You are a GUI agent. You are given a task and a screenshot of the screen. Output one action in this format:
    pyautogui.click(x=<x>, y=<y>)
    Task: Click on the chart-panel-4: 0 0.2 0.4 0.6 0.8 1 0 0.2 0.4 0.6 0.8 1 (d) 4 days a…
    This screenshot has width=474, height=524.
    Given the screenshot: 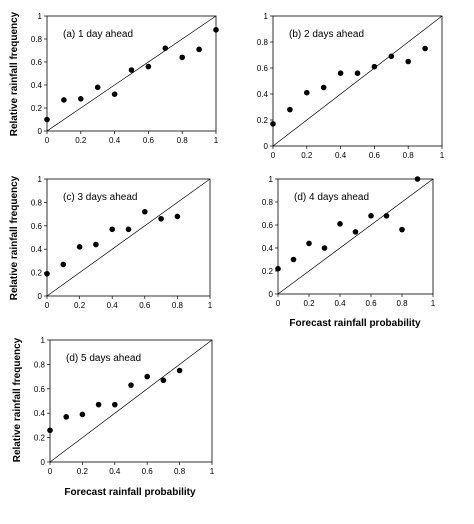 What is the action you would take?
    pyautogui.click(x=349, y=252)
    